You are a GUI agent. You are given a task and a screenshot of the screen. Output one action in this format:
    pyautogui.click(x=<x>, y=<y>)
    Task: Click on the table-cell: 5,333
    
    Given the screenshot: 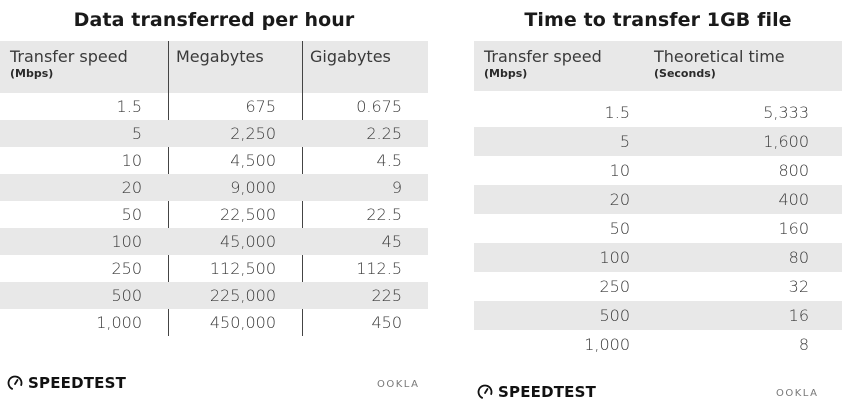 What is the action you would take?
    pyautogui.click(x=786, y=112)
    